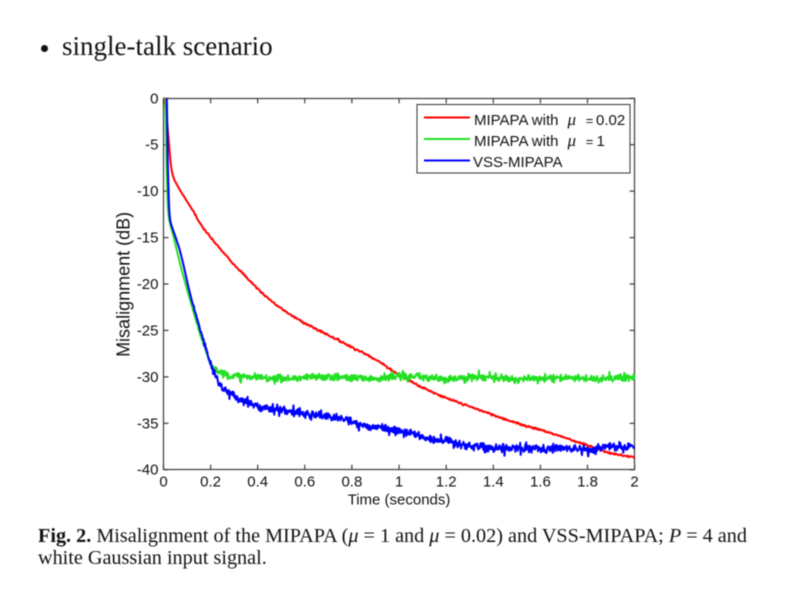 The height and width of the screenshot is (599, 800). I want to click on svg-text: Misalignment (dB), so click(123, 284).